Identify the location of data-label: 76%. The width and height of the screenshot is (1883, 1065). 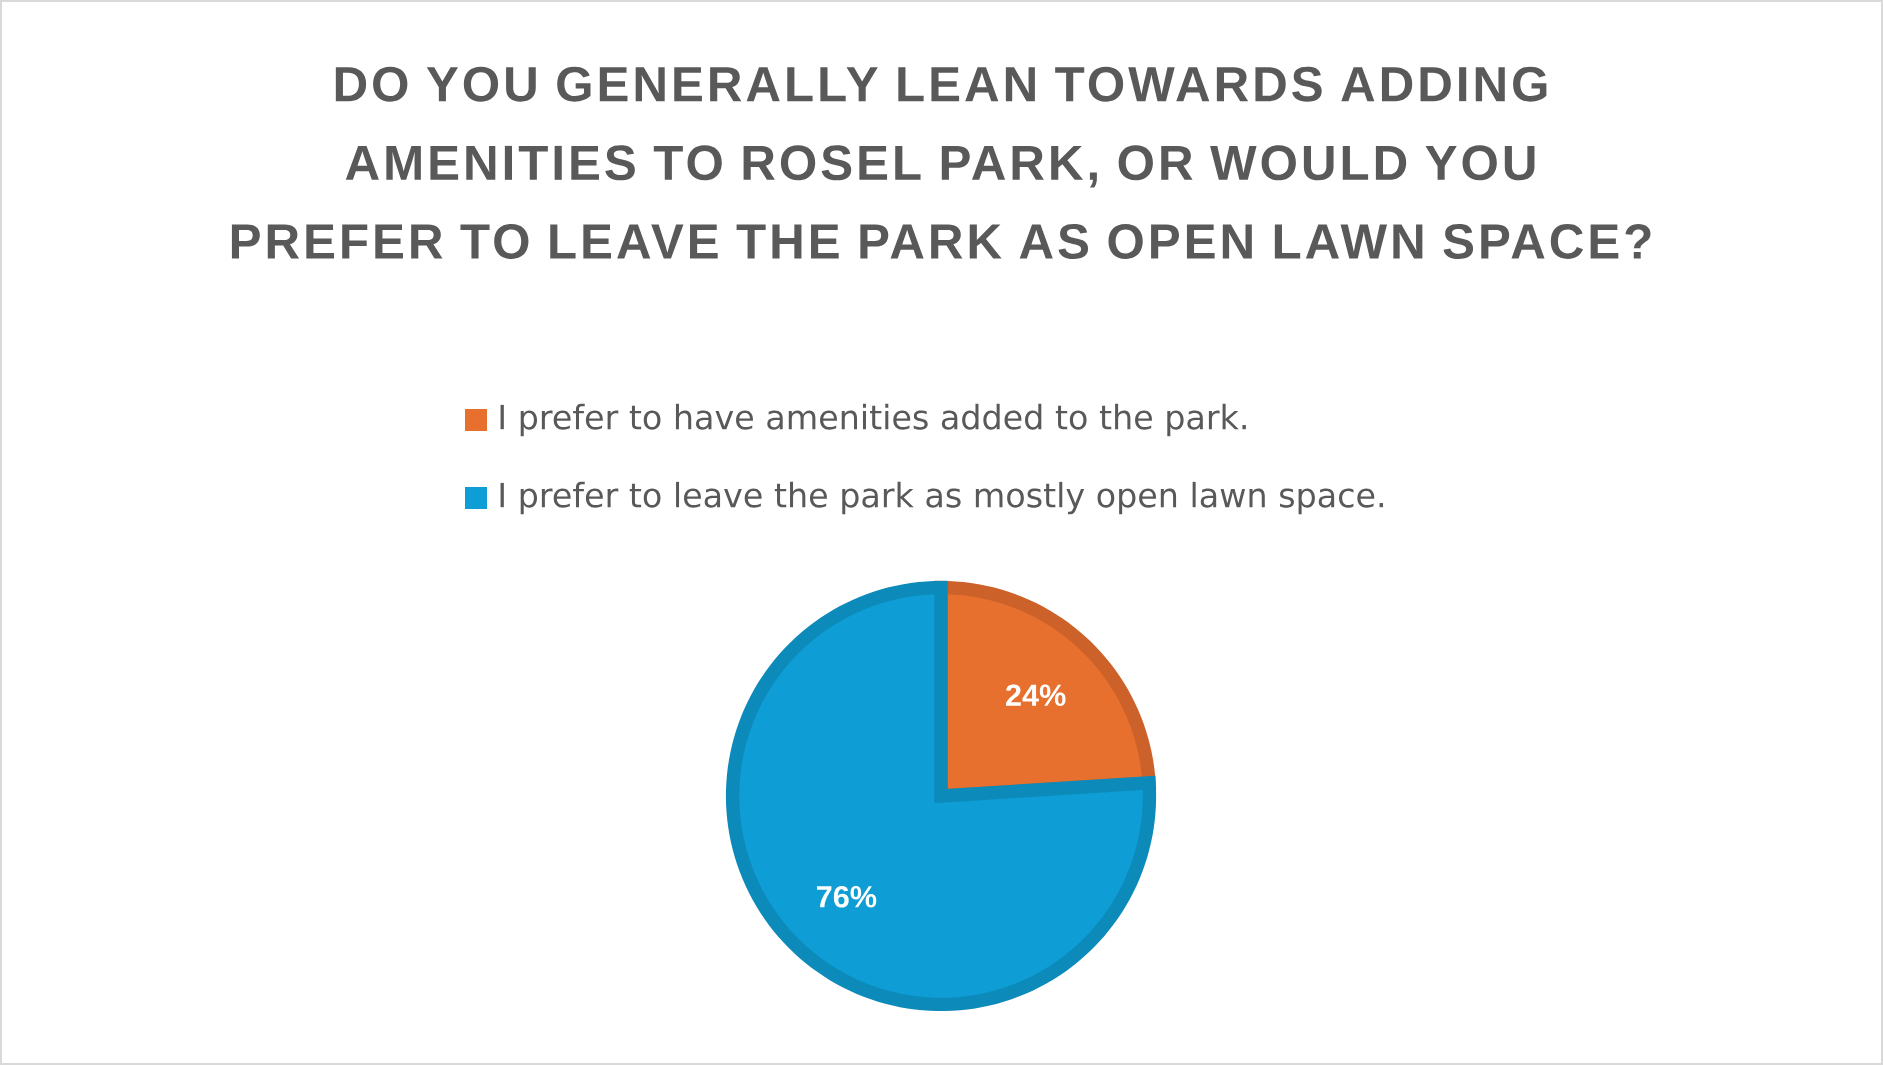
(847, 896).